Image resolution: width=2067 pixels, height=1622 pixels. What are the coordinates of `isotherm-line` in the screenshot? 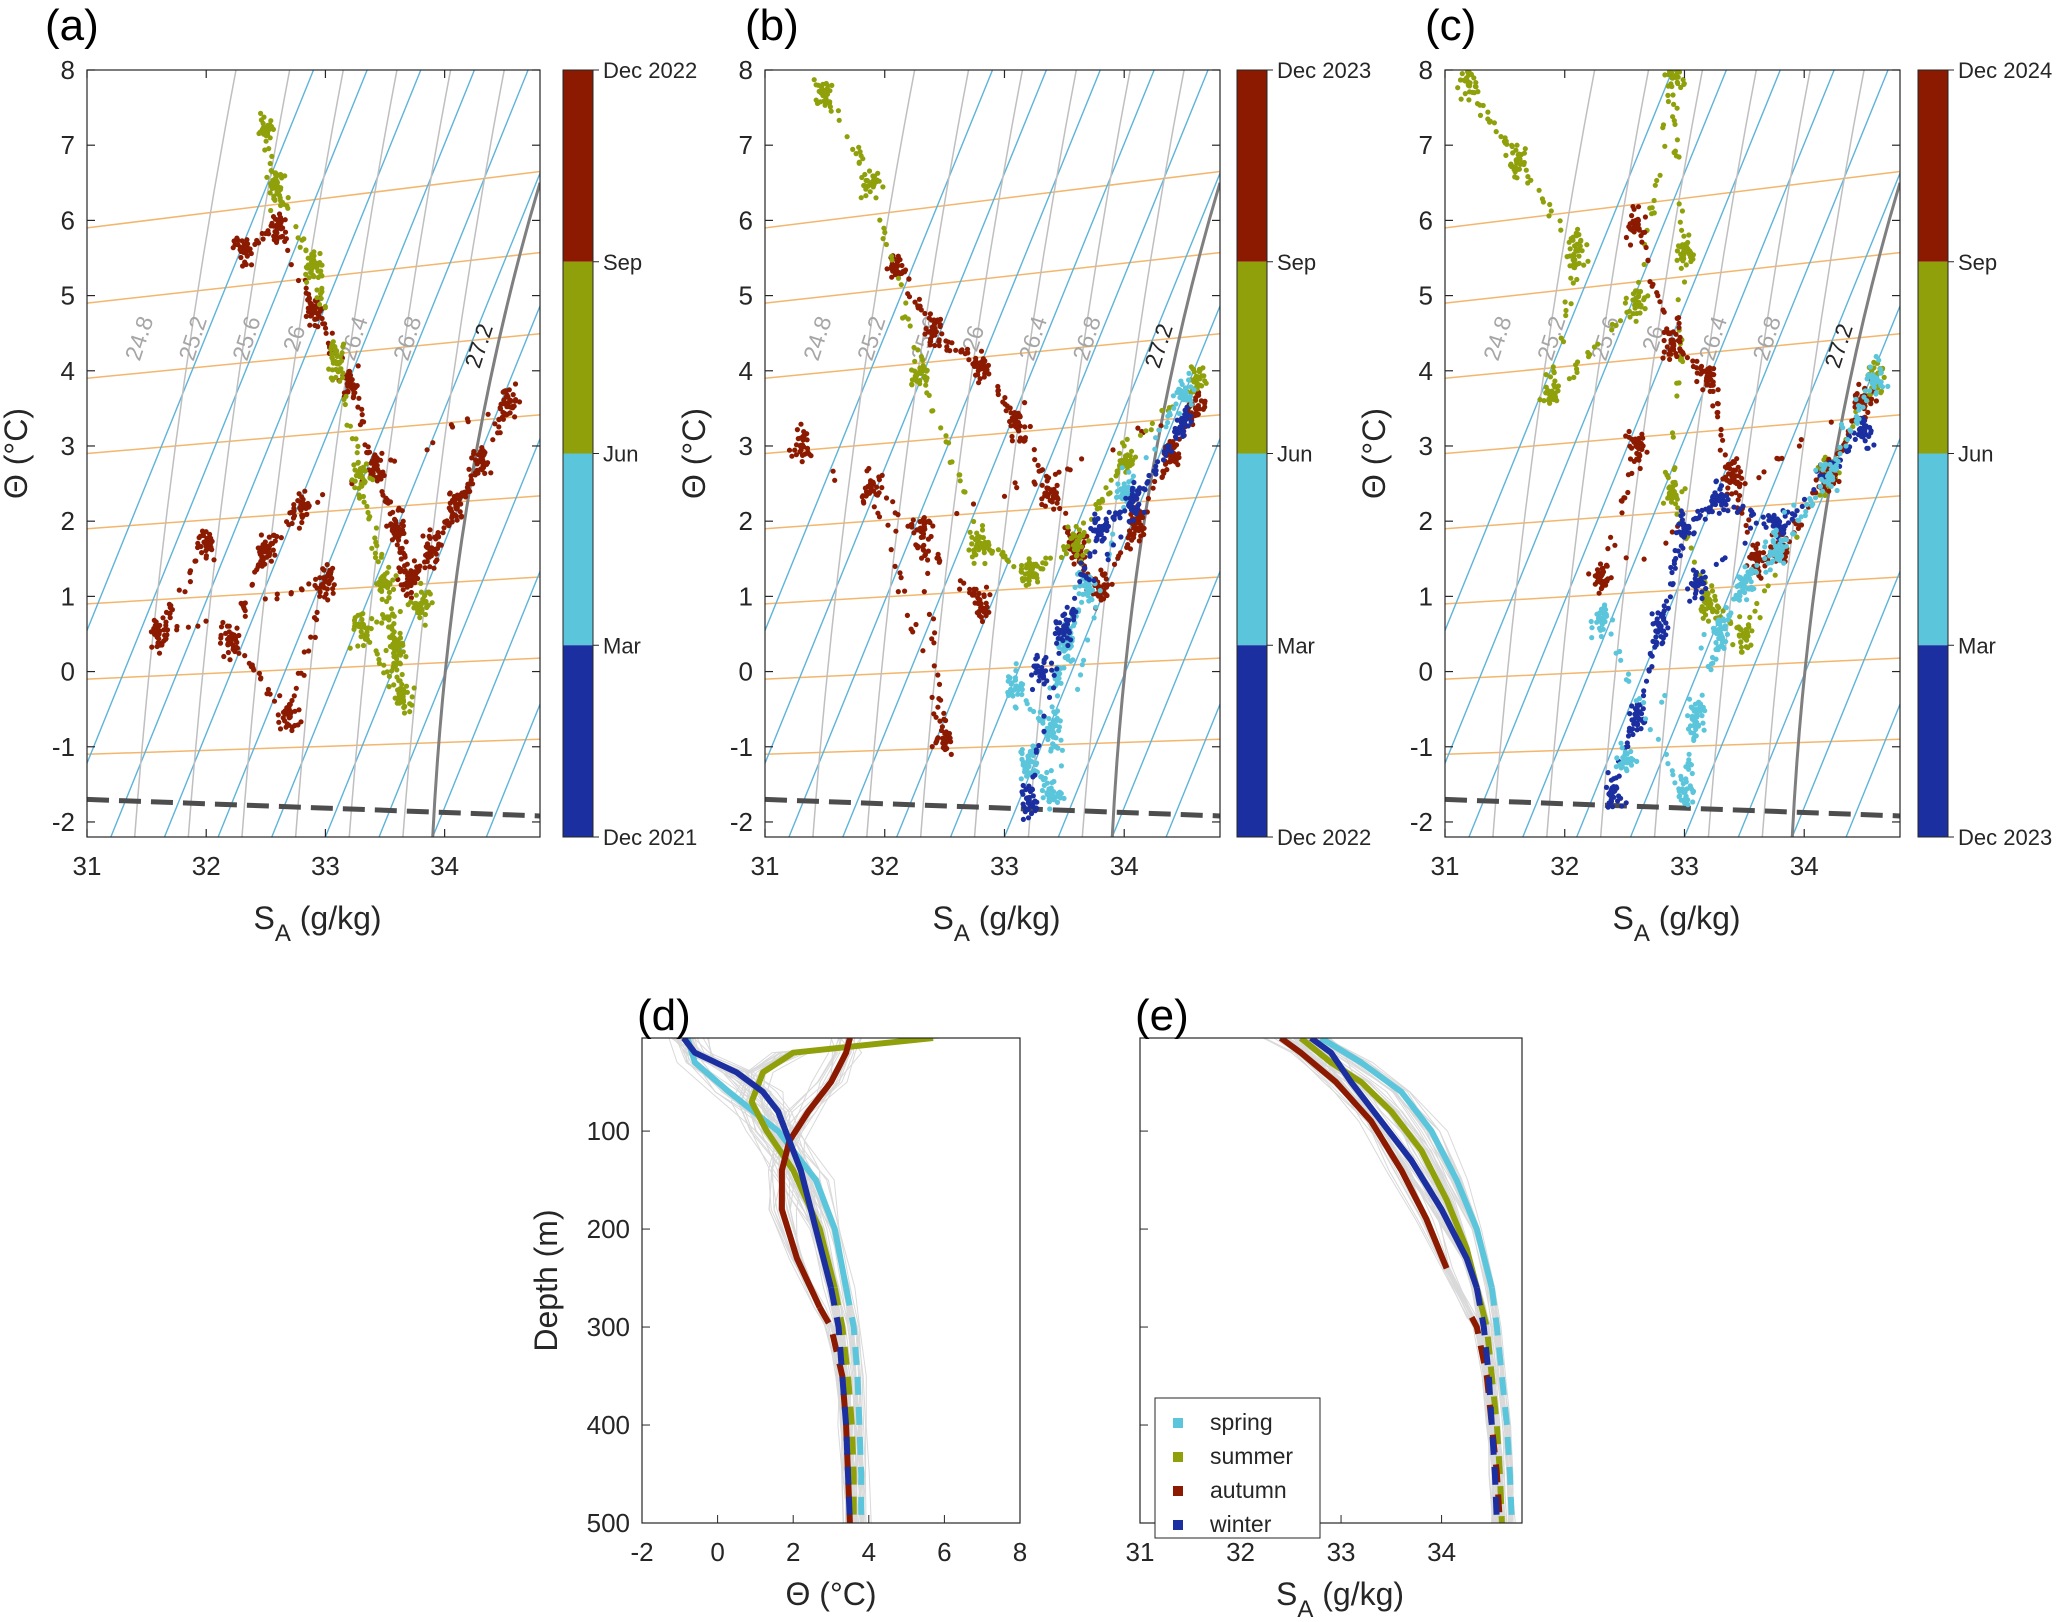 It's located at (992, 512).